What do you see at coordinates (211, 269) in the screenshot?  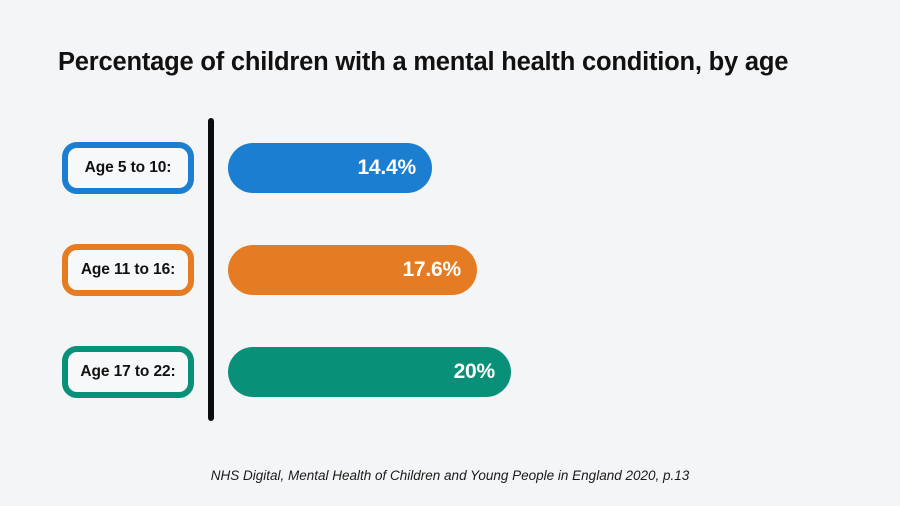 I see `vertical-axis-line` at bounding box center [211, 269].